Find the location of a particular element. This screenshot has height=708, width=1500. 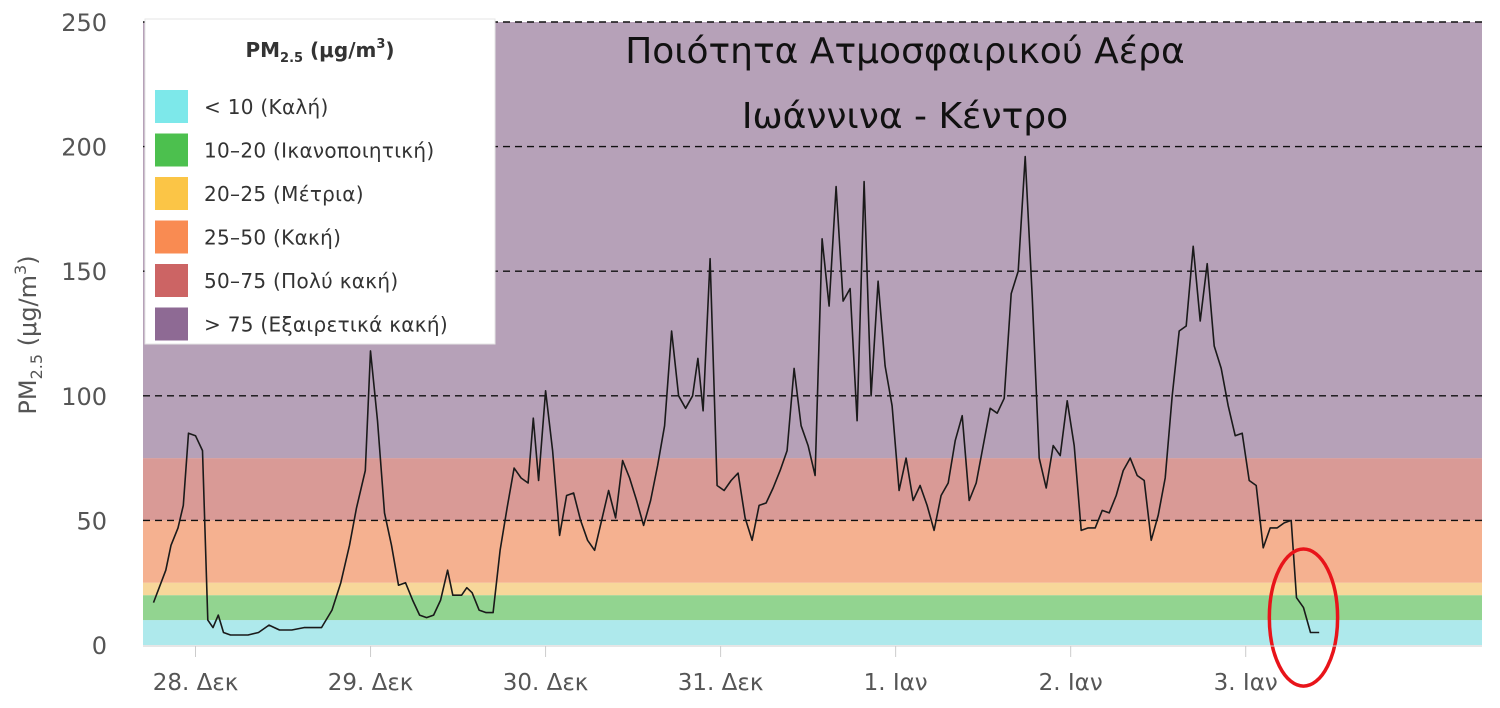

y-tick-label-50: 50 is located at coordinates (91, 521).